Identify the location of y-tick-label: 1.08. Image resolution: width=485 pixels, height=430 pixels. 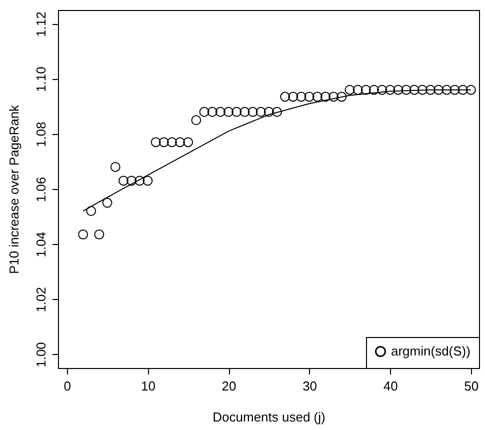
(41, 135).